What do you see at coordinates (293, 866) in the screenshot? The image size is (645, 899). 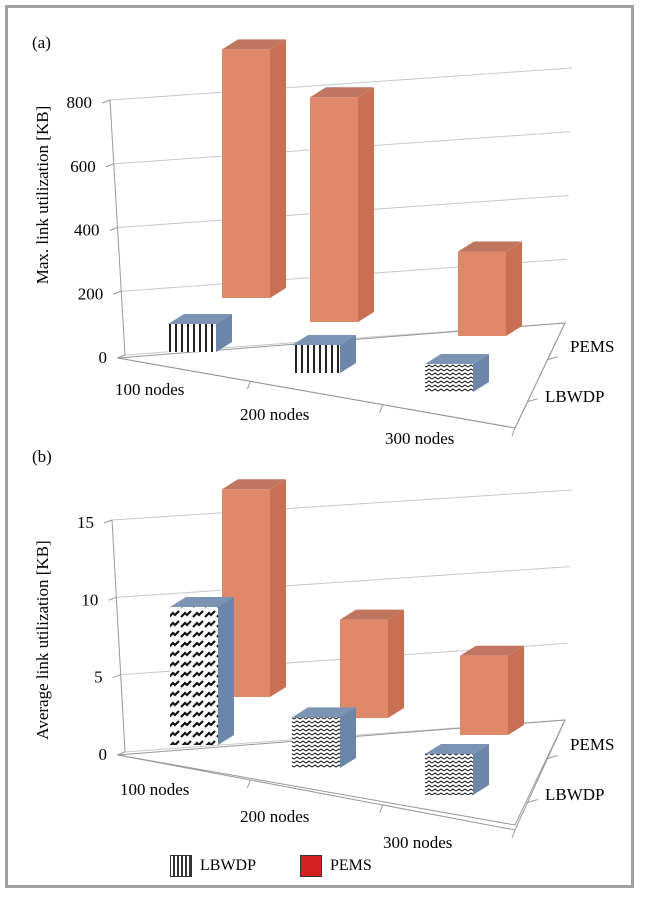 I see `chart-legend: LBWDP PEMS` at bounding box center [293, 866].